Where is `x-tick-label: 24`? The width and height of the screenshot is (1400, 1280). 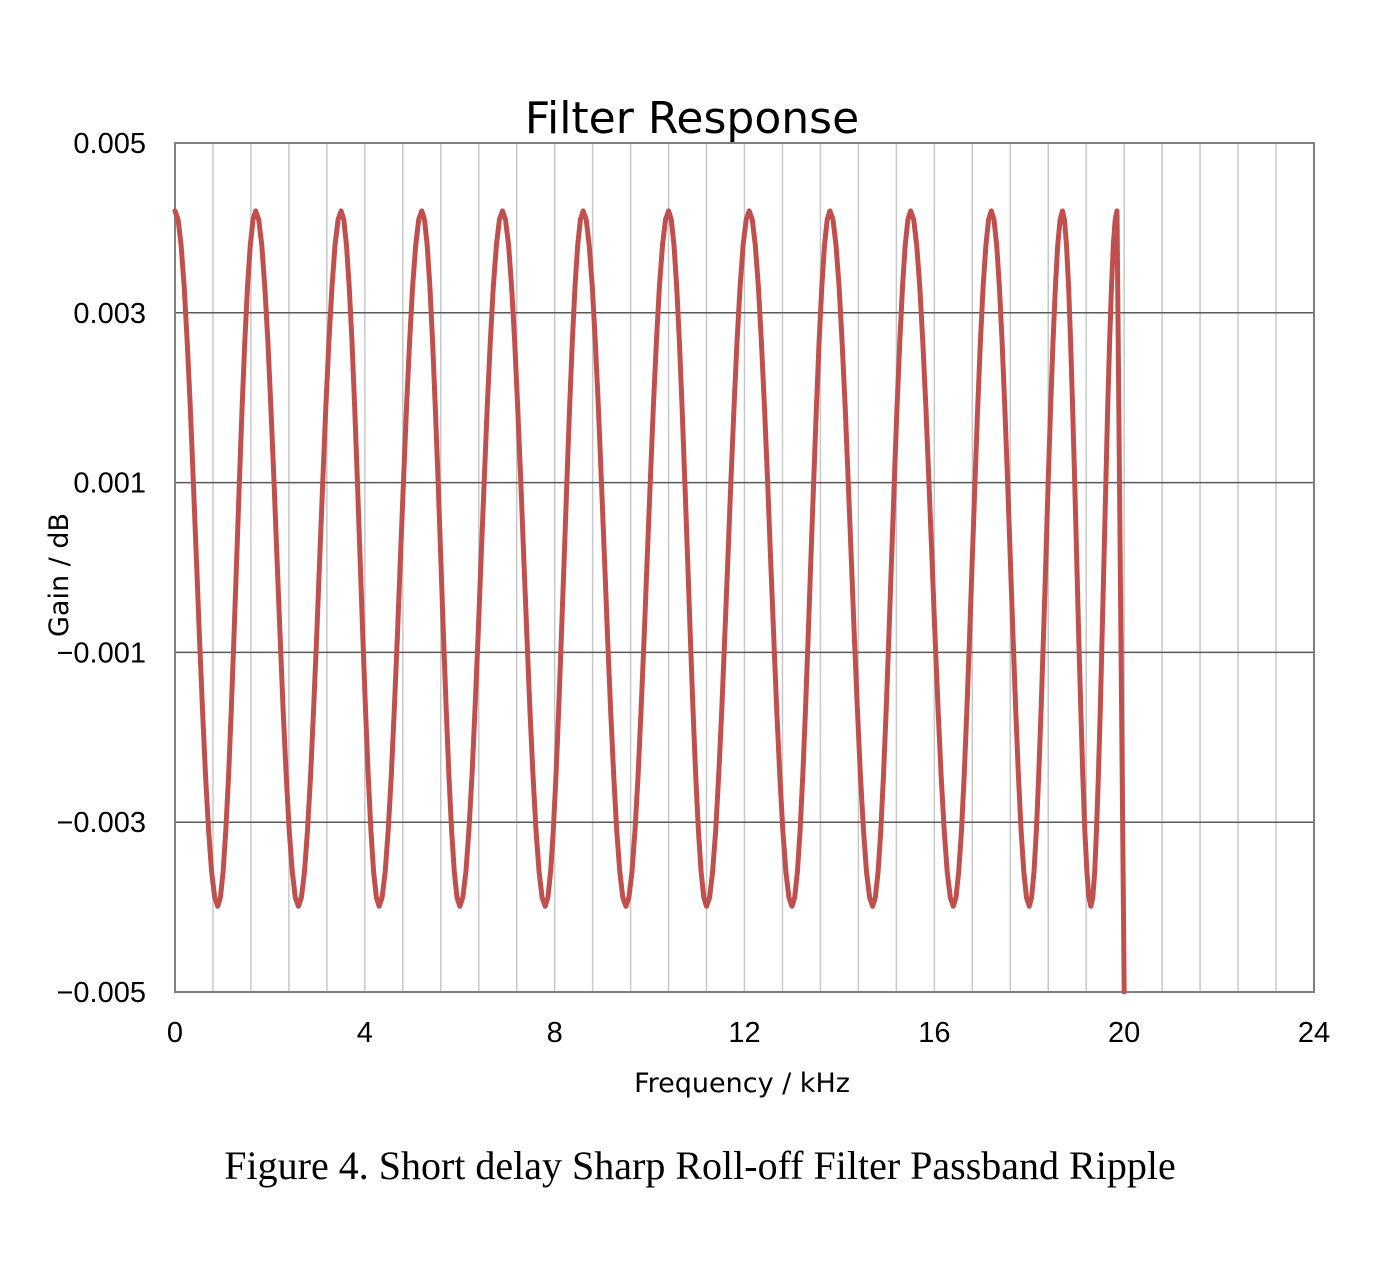 x-tick-label: 24 is located at coordinates (1314, 1033).